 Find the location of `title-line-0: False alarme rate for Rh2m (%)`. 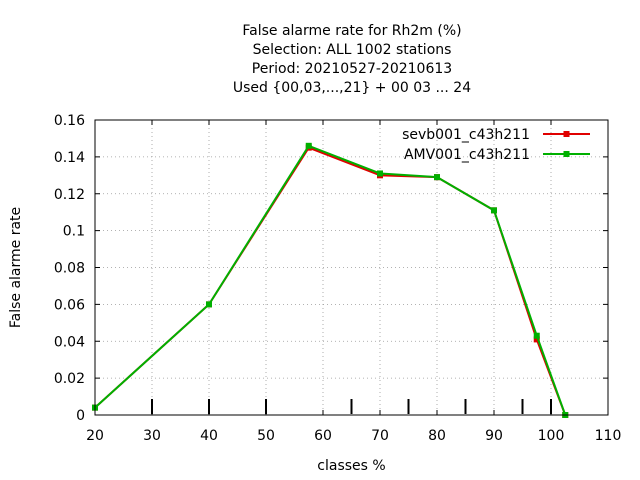

title-line-0: False alarme rate for Rh2m (%) is located at coordinates (351, 31).